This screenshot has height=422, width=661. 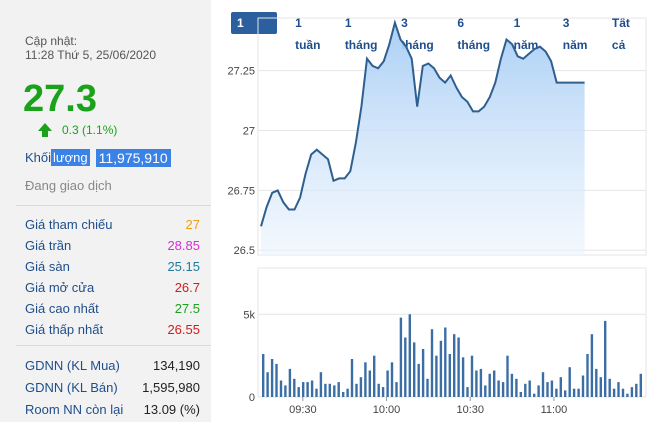 I want to click on volume-row: Khối lượng 11,975,910, so click(x=98, y=157).